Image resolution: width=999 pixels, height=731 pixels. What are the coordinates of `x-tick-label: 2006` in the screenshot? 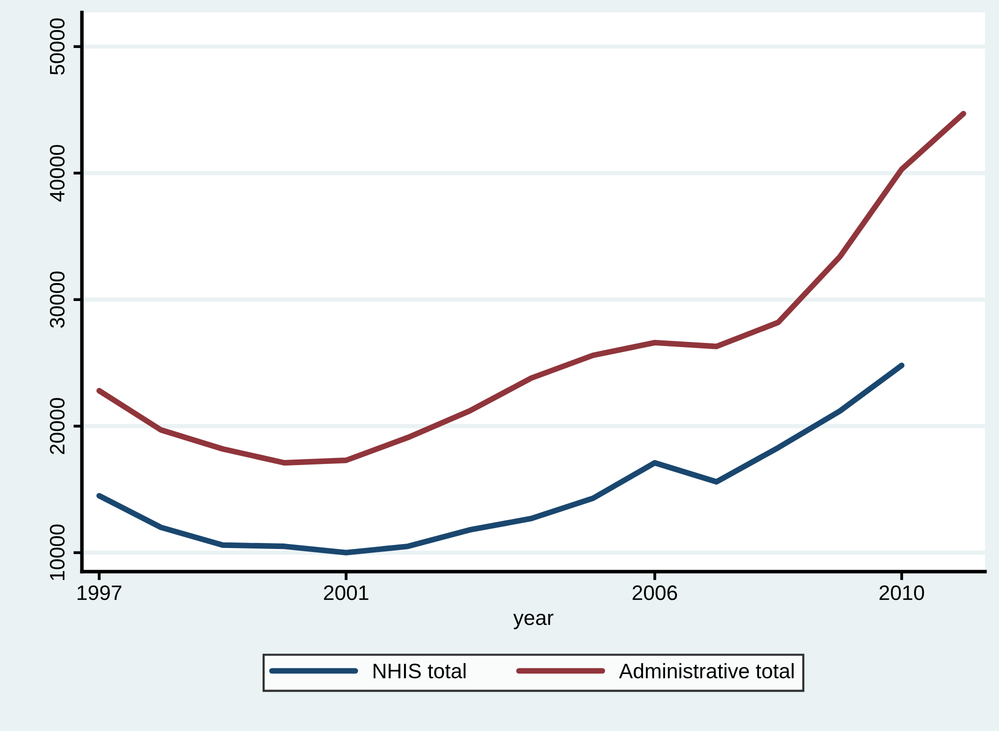 It's located at (655, 592).